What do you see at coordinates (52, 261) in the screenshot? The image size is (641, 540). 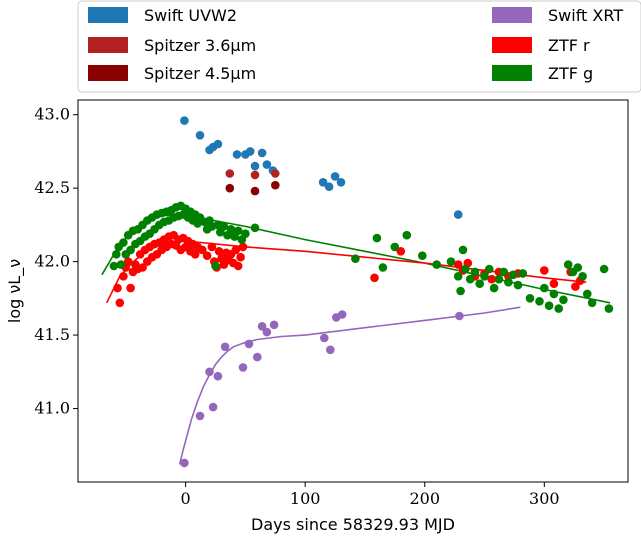 I see `y-tick-label: 42.0` at bounding box center [52, 261].